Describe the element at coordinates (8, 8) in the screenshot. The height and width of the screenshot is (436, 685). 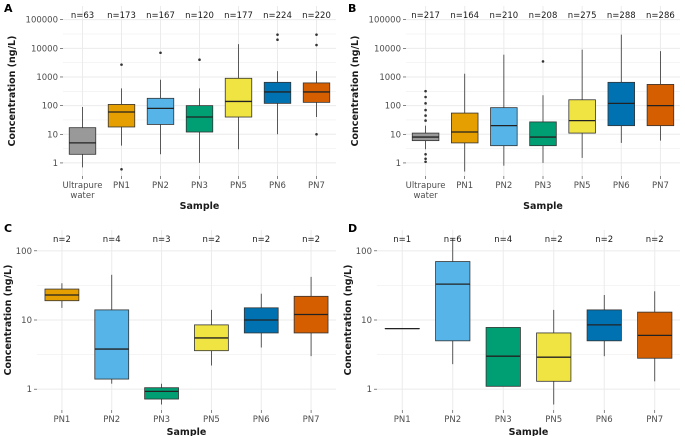
I see `panel-label: A` at that location.